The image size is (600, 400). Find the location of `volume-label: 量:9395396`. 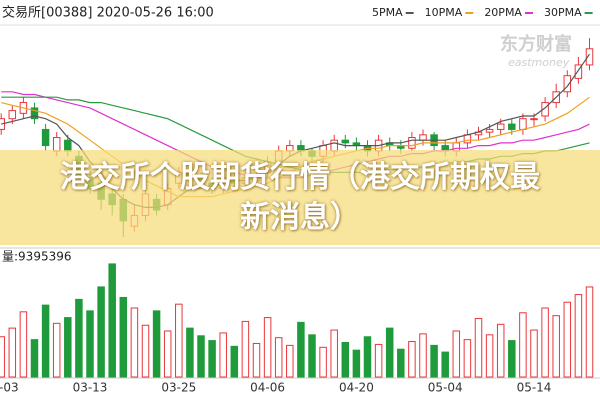

volume-label: 量:9395396 is located at coordinates (37, 257).